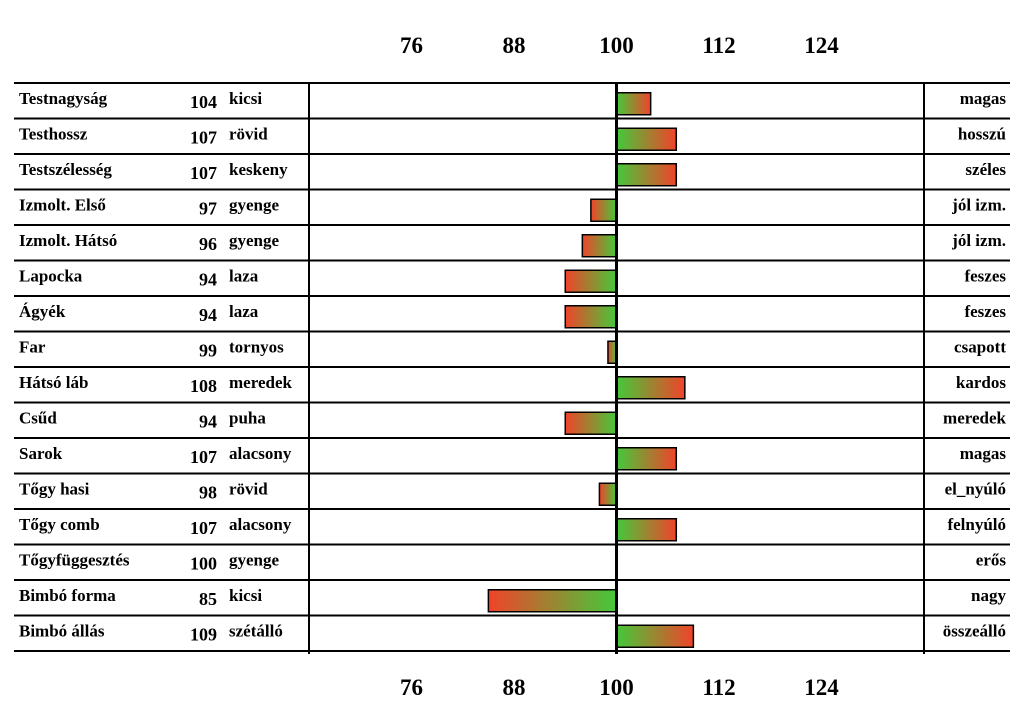 The width and height of the screenshot is (1024, 718). Describe the element at coordinates (208, 351) in the screenshot. I see `value-label: 99` at that location.